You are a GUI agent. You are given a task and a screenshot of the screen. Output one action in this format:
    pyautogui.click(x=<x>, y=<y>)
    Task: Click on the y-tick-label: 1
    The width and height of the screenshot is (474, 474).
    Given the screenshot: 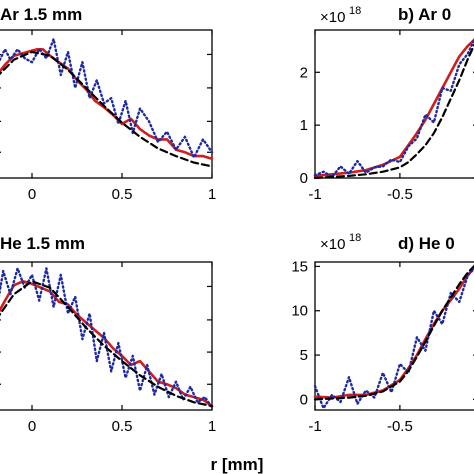 What is the action you would take?
    pyautogui.click(x=304, y=125)
    